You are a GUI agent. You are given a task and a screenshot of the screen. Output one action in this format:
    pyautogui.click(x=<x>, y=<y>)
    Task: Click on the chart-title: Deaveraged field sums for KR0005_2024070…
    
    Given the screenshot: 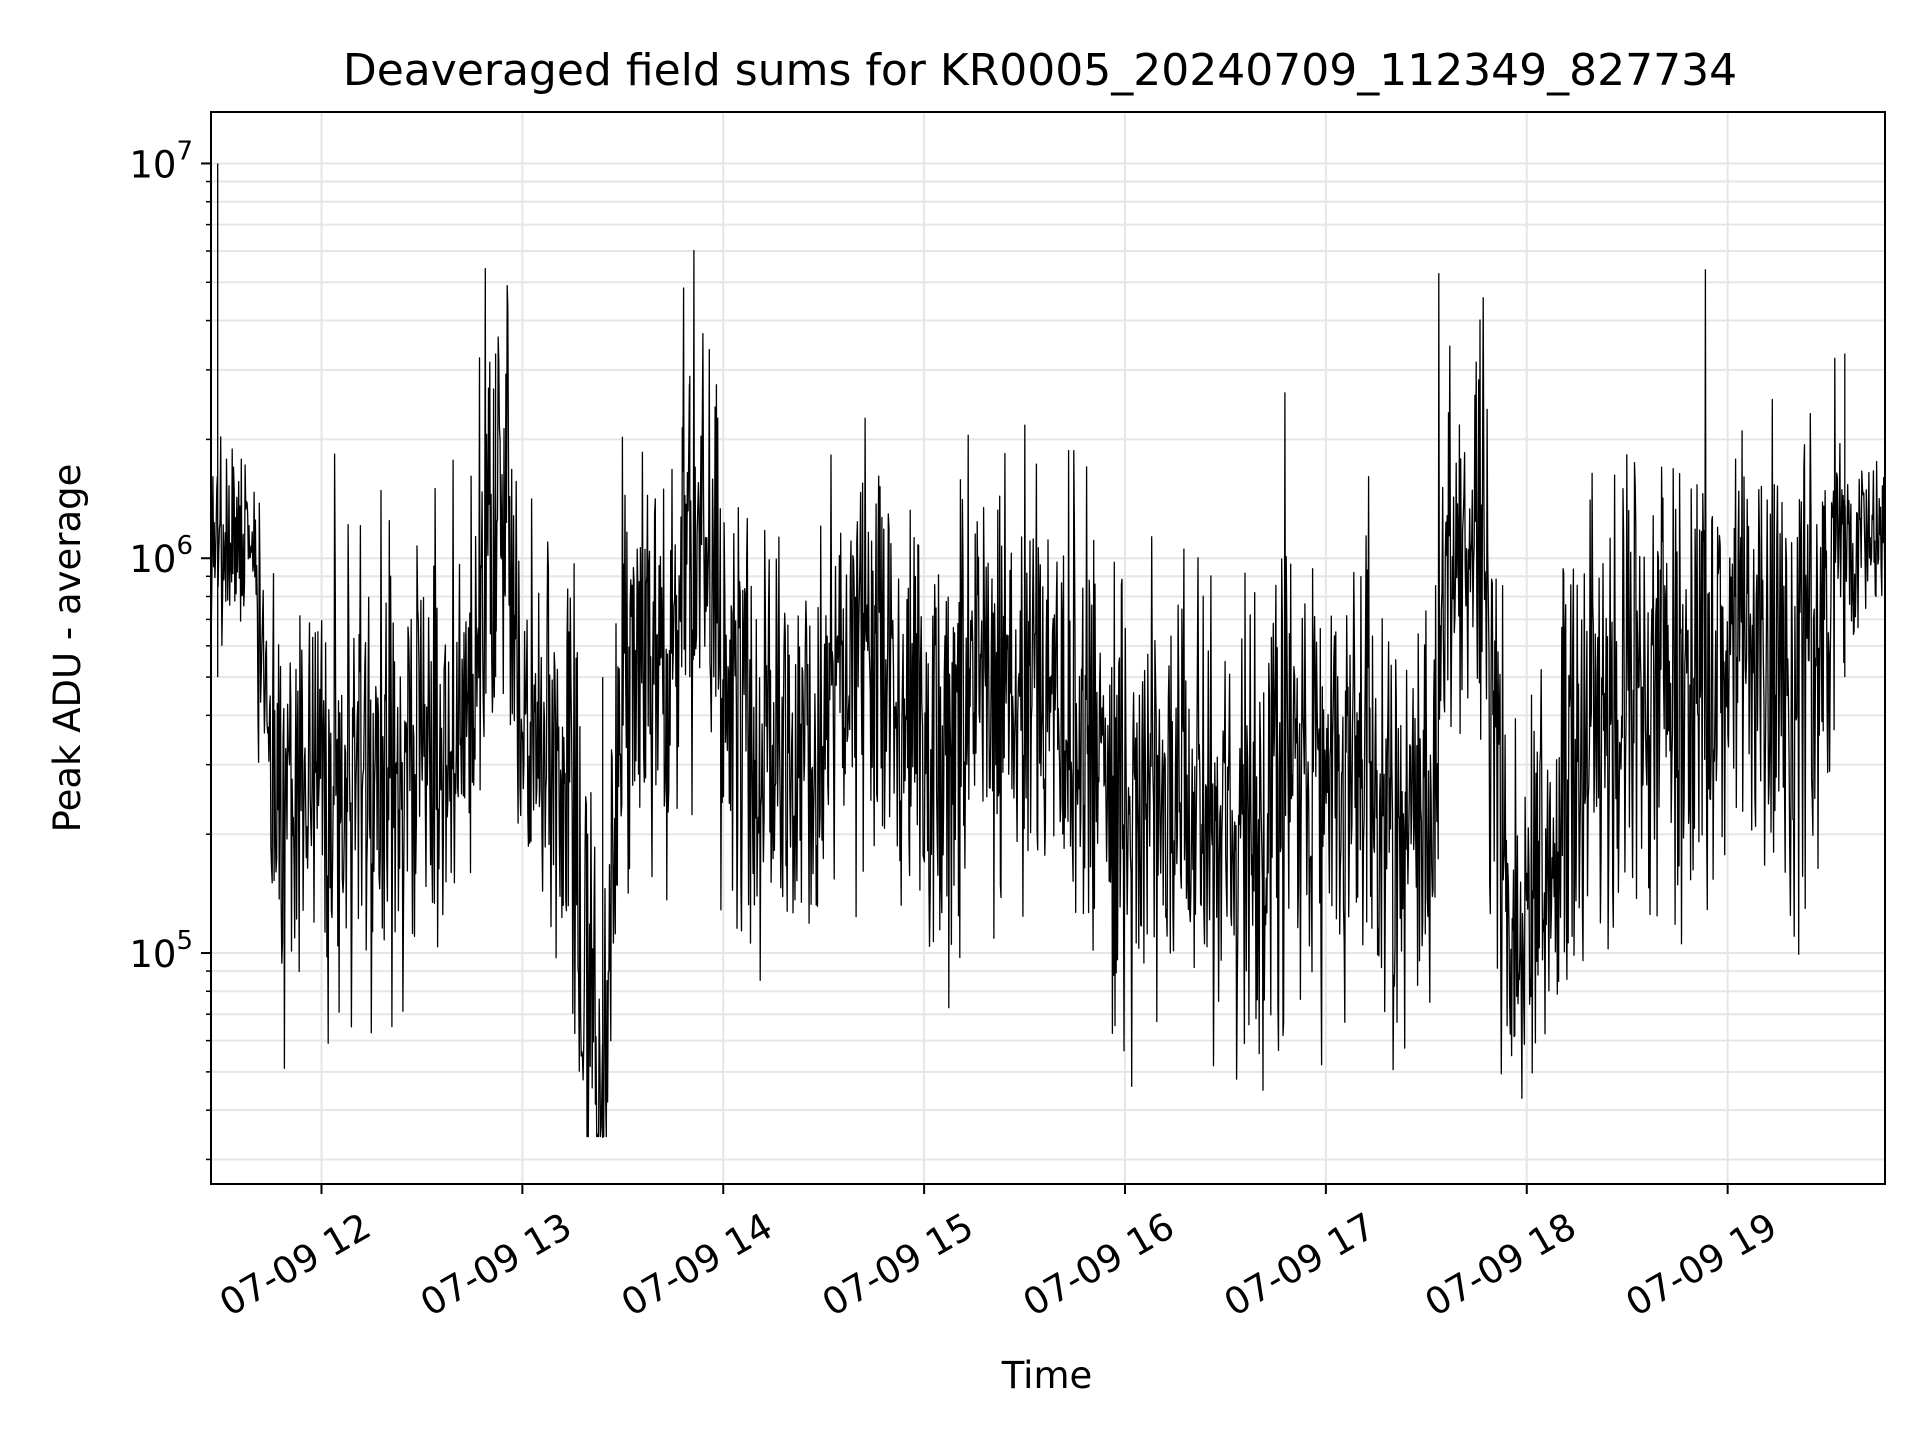 What is the action you would take?
    pyautogui.click(x=1040, y=70)
    